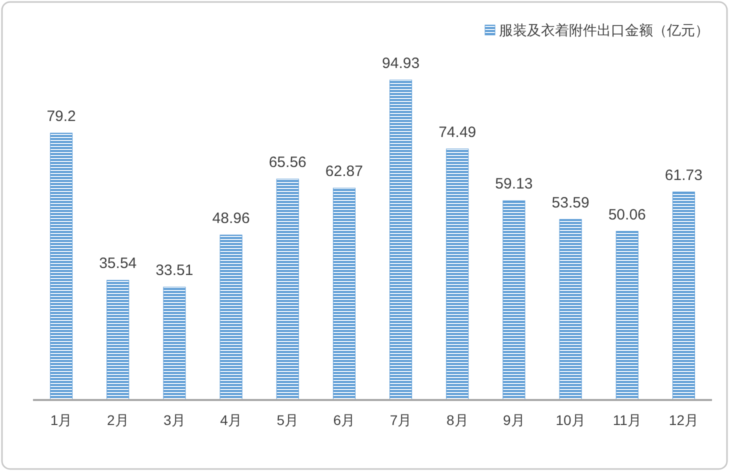 The image size is (729, 471). What do you see at coordinates (118, 263) in the screenshot?
I see `data-label: 35.54` at bounding box center [118, 263].